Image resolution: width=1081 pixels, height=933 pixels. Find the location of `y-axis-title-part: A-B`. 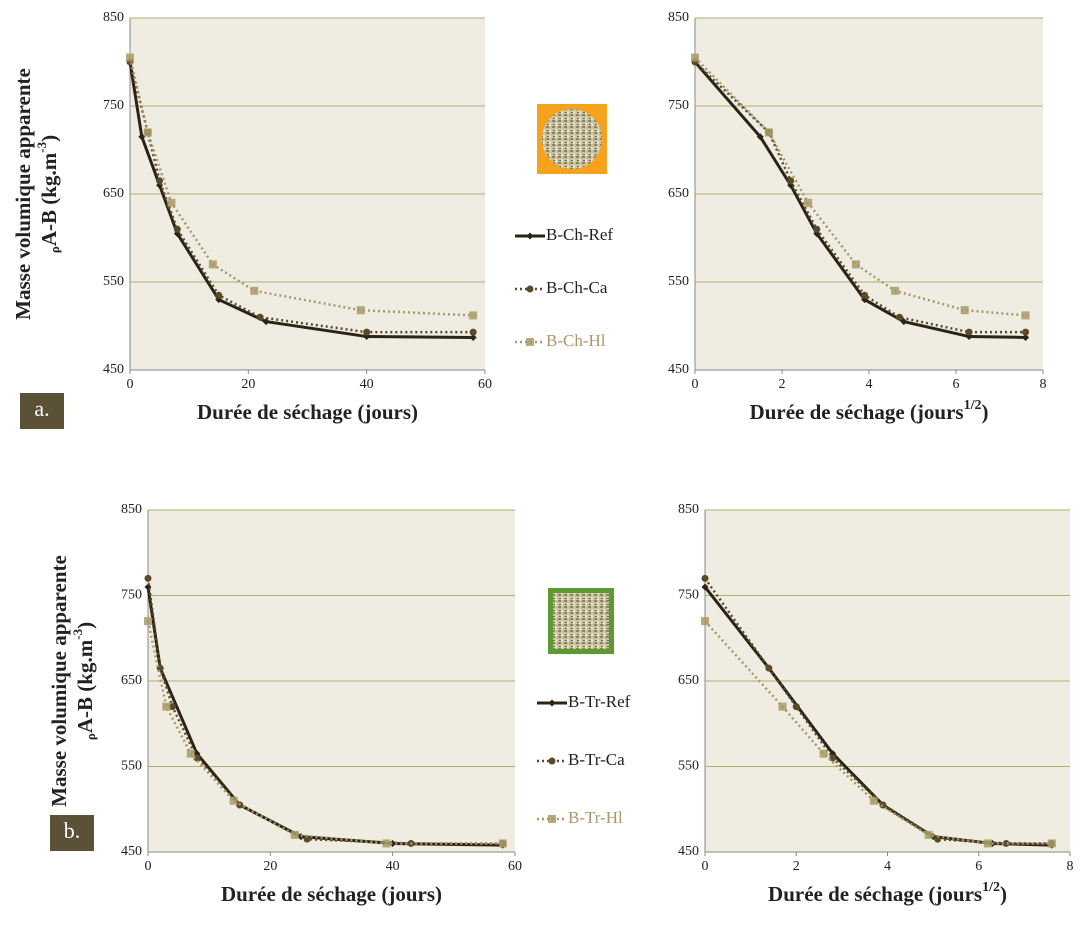

y-axis-title-part: A-B is located at coordinates (85, 715).